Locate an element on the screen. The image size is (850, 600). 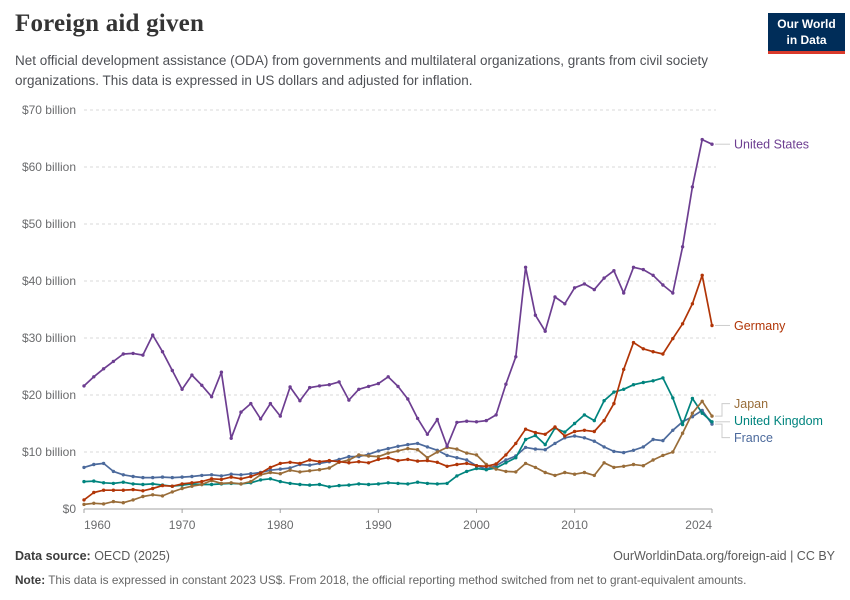
y-axis-tick-label: $10 billion is located at coordinates (49, 452).